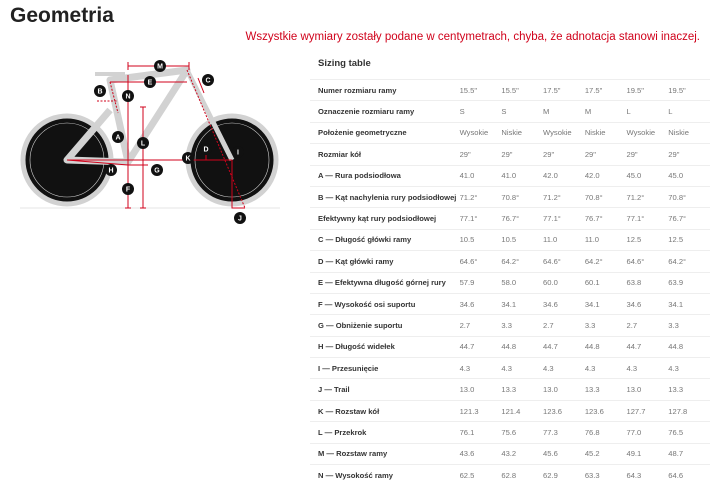 The height and width of the screenshot is (485, 720). I want to click on table-row: I — Przesunięcie 4.3 4.3 4.3 4.3 4.3 4.3, so click(510, 368).